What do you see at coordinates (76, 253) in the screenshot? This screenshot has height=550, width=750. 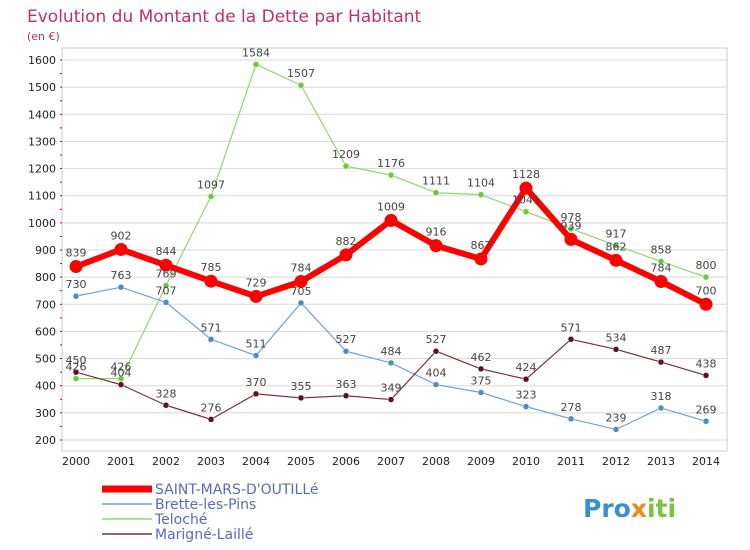 I see `data-label: 839` at bounding box center [76, 253].